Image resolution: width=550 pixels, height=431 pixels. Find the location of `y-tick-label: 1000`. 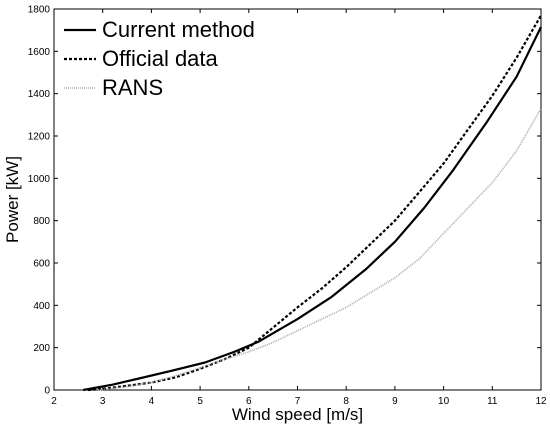

y-tick-label: 1000 is located at coordinates (39, 179).